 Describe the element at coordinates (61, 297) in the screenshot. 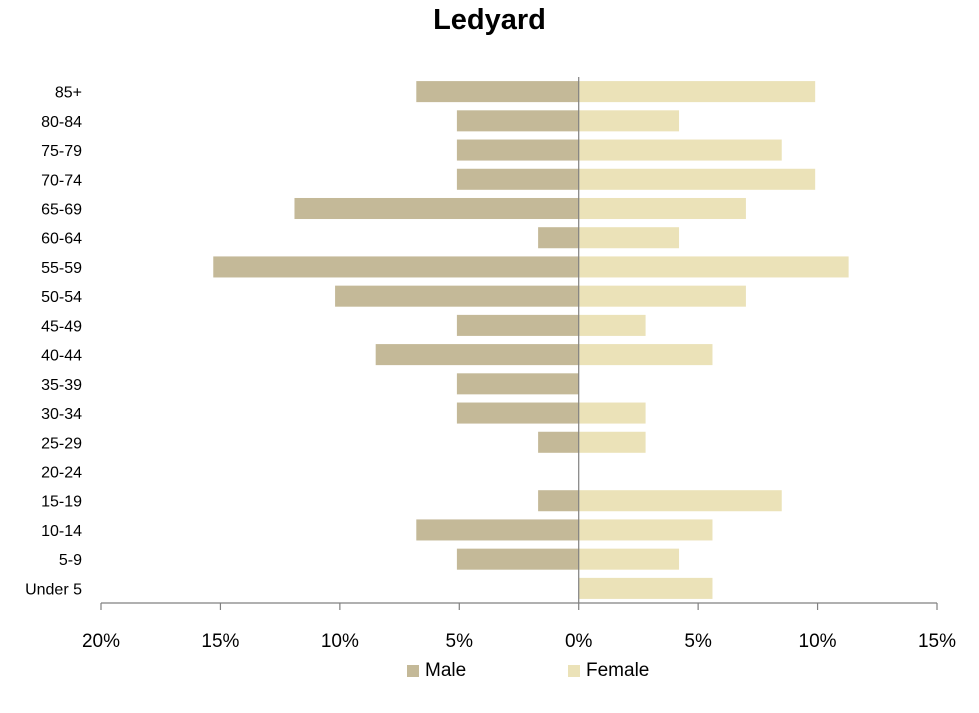

I see `category-label: 50-54` at that location.